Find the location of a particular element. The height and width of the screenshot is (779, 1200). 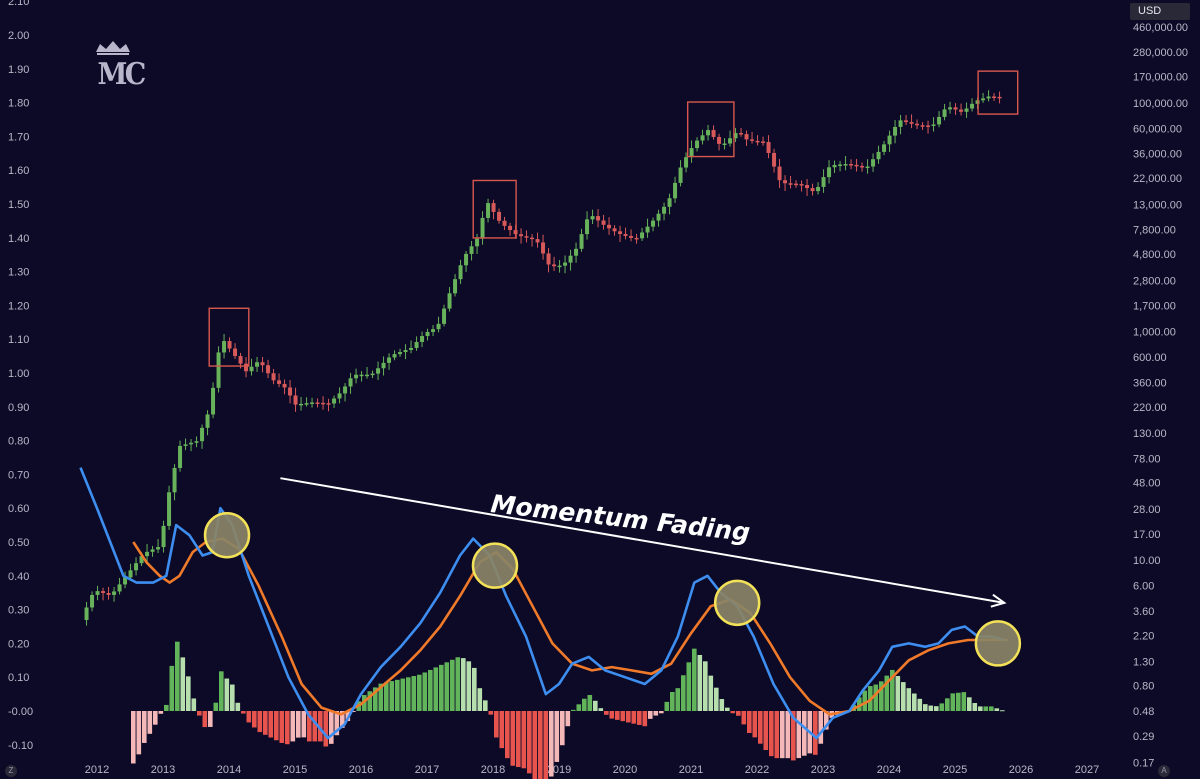

left-tick-label: 1.60 is located at coordinates (18, 171).